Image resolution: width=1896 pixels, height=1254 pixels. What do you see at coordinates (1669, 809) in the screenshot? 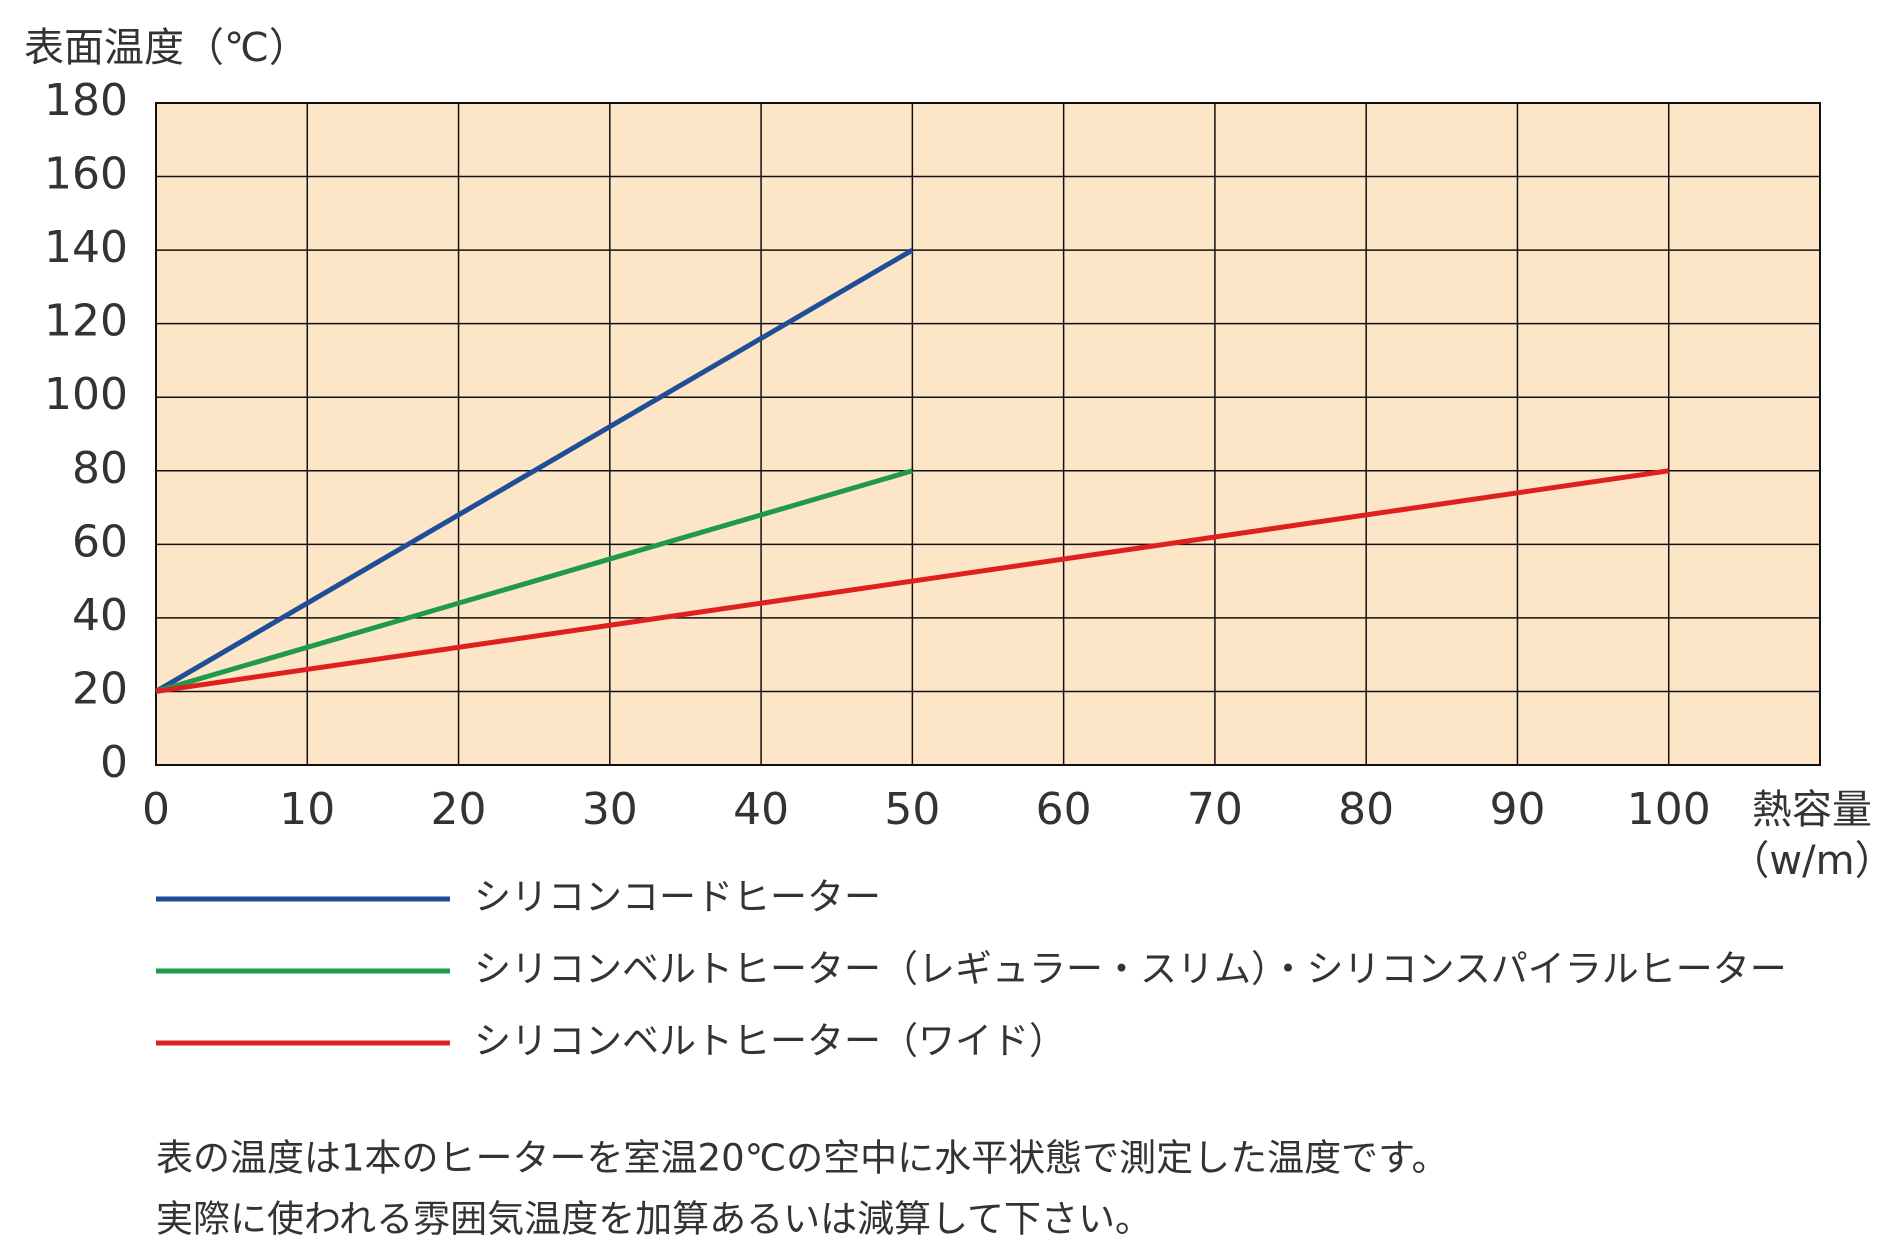
I see `x-tick-label: 100` at bounding box center [1669, 809].